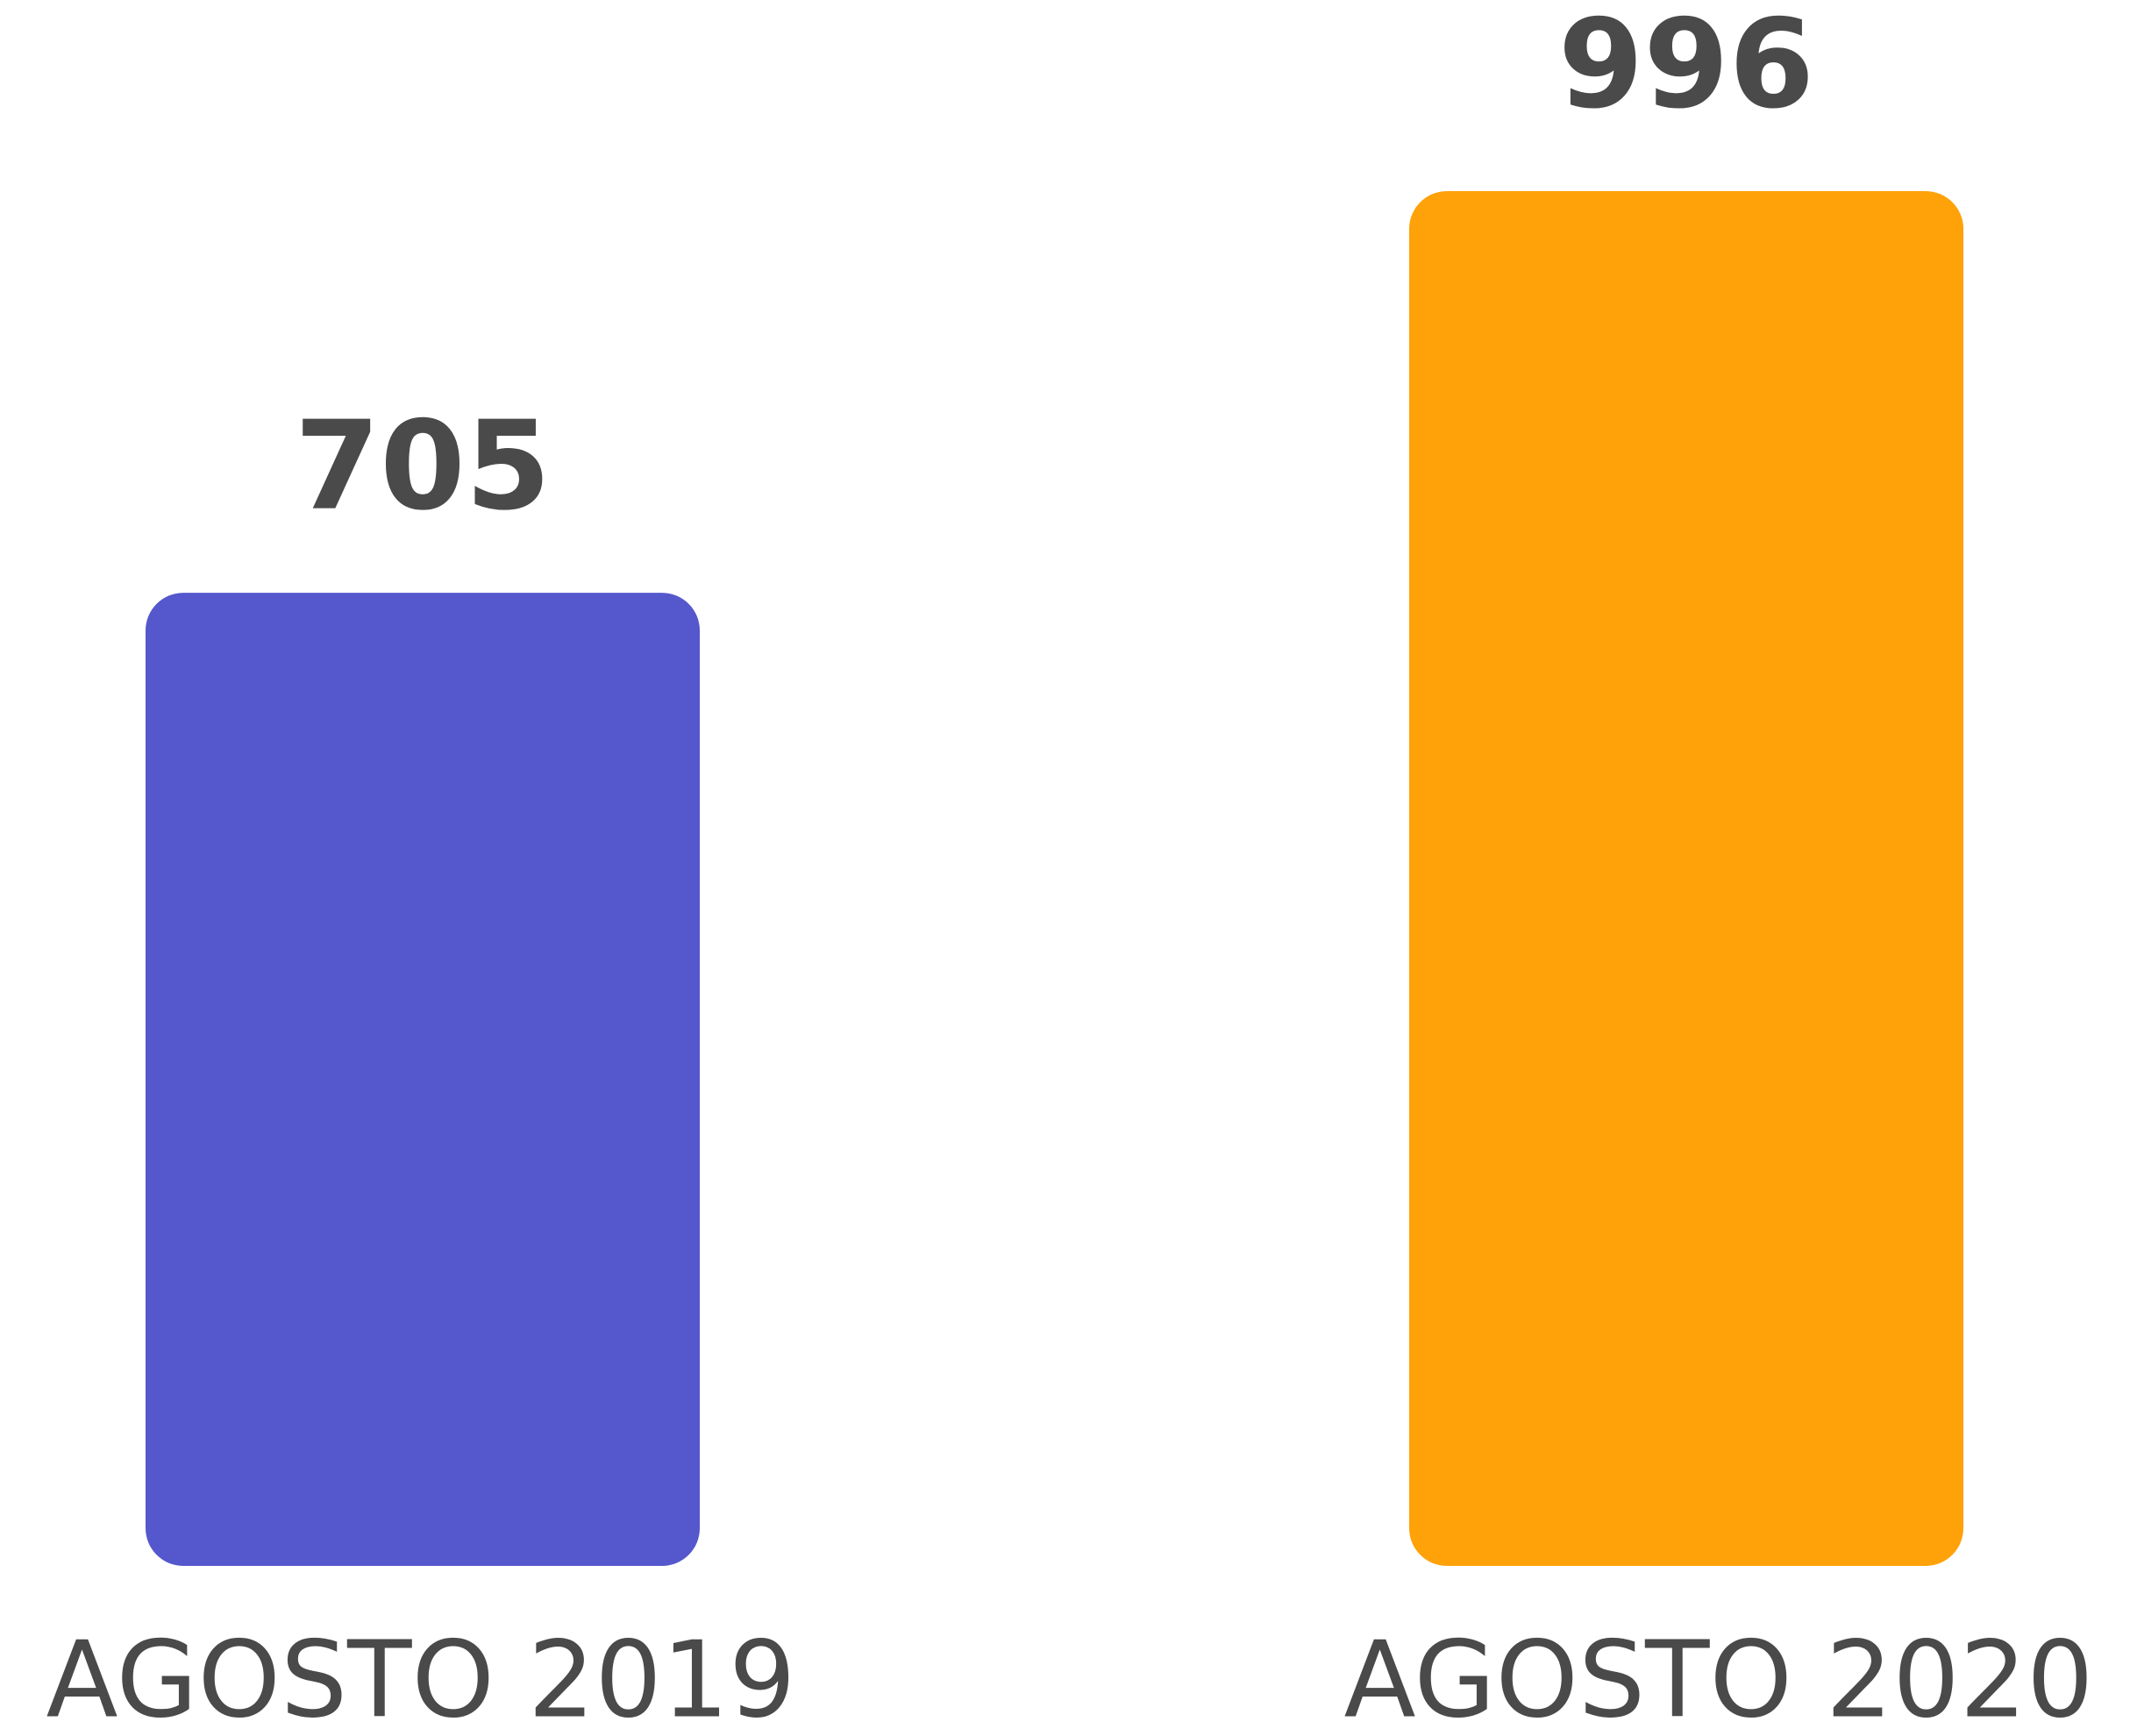 This screenshot has height=1736, width=2130. What do you see at coordinates (1719, 1678) in the screenshot?
I see `x-tick-label: AGOSTO 2020` at bounding box center [1719, 1678].